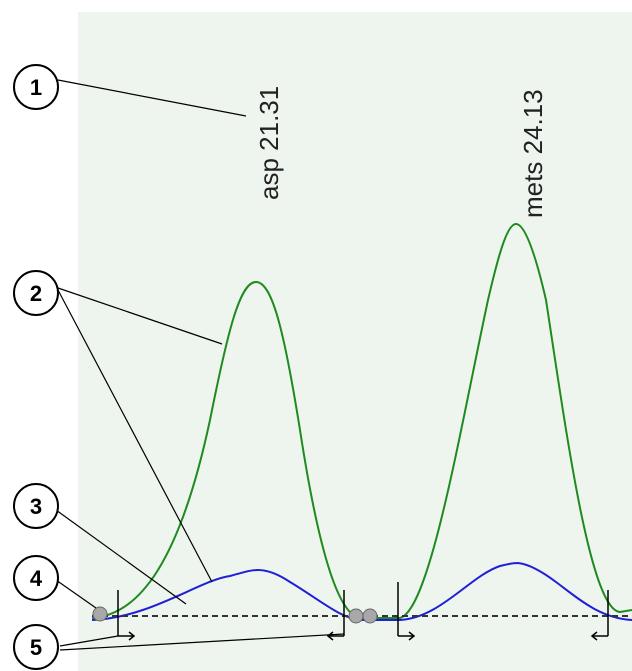 Image resolution: width=632 pixels, height=671 pixels. I want to click on callout-1-number: 1, so click(36, 87).